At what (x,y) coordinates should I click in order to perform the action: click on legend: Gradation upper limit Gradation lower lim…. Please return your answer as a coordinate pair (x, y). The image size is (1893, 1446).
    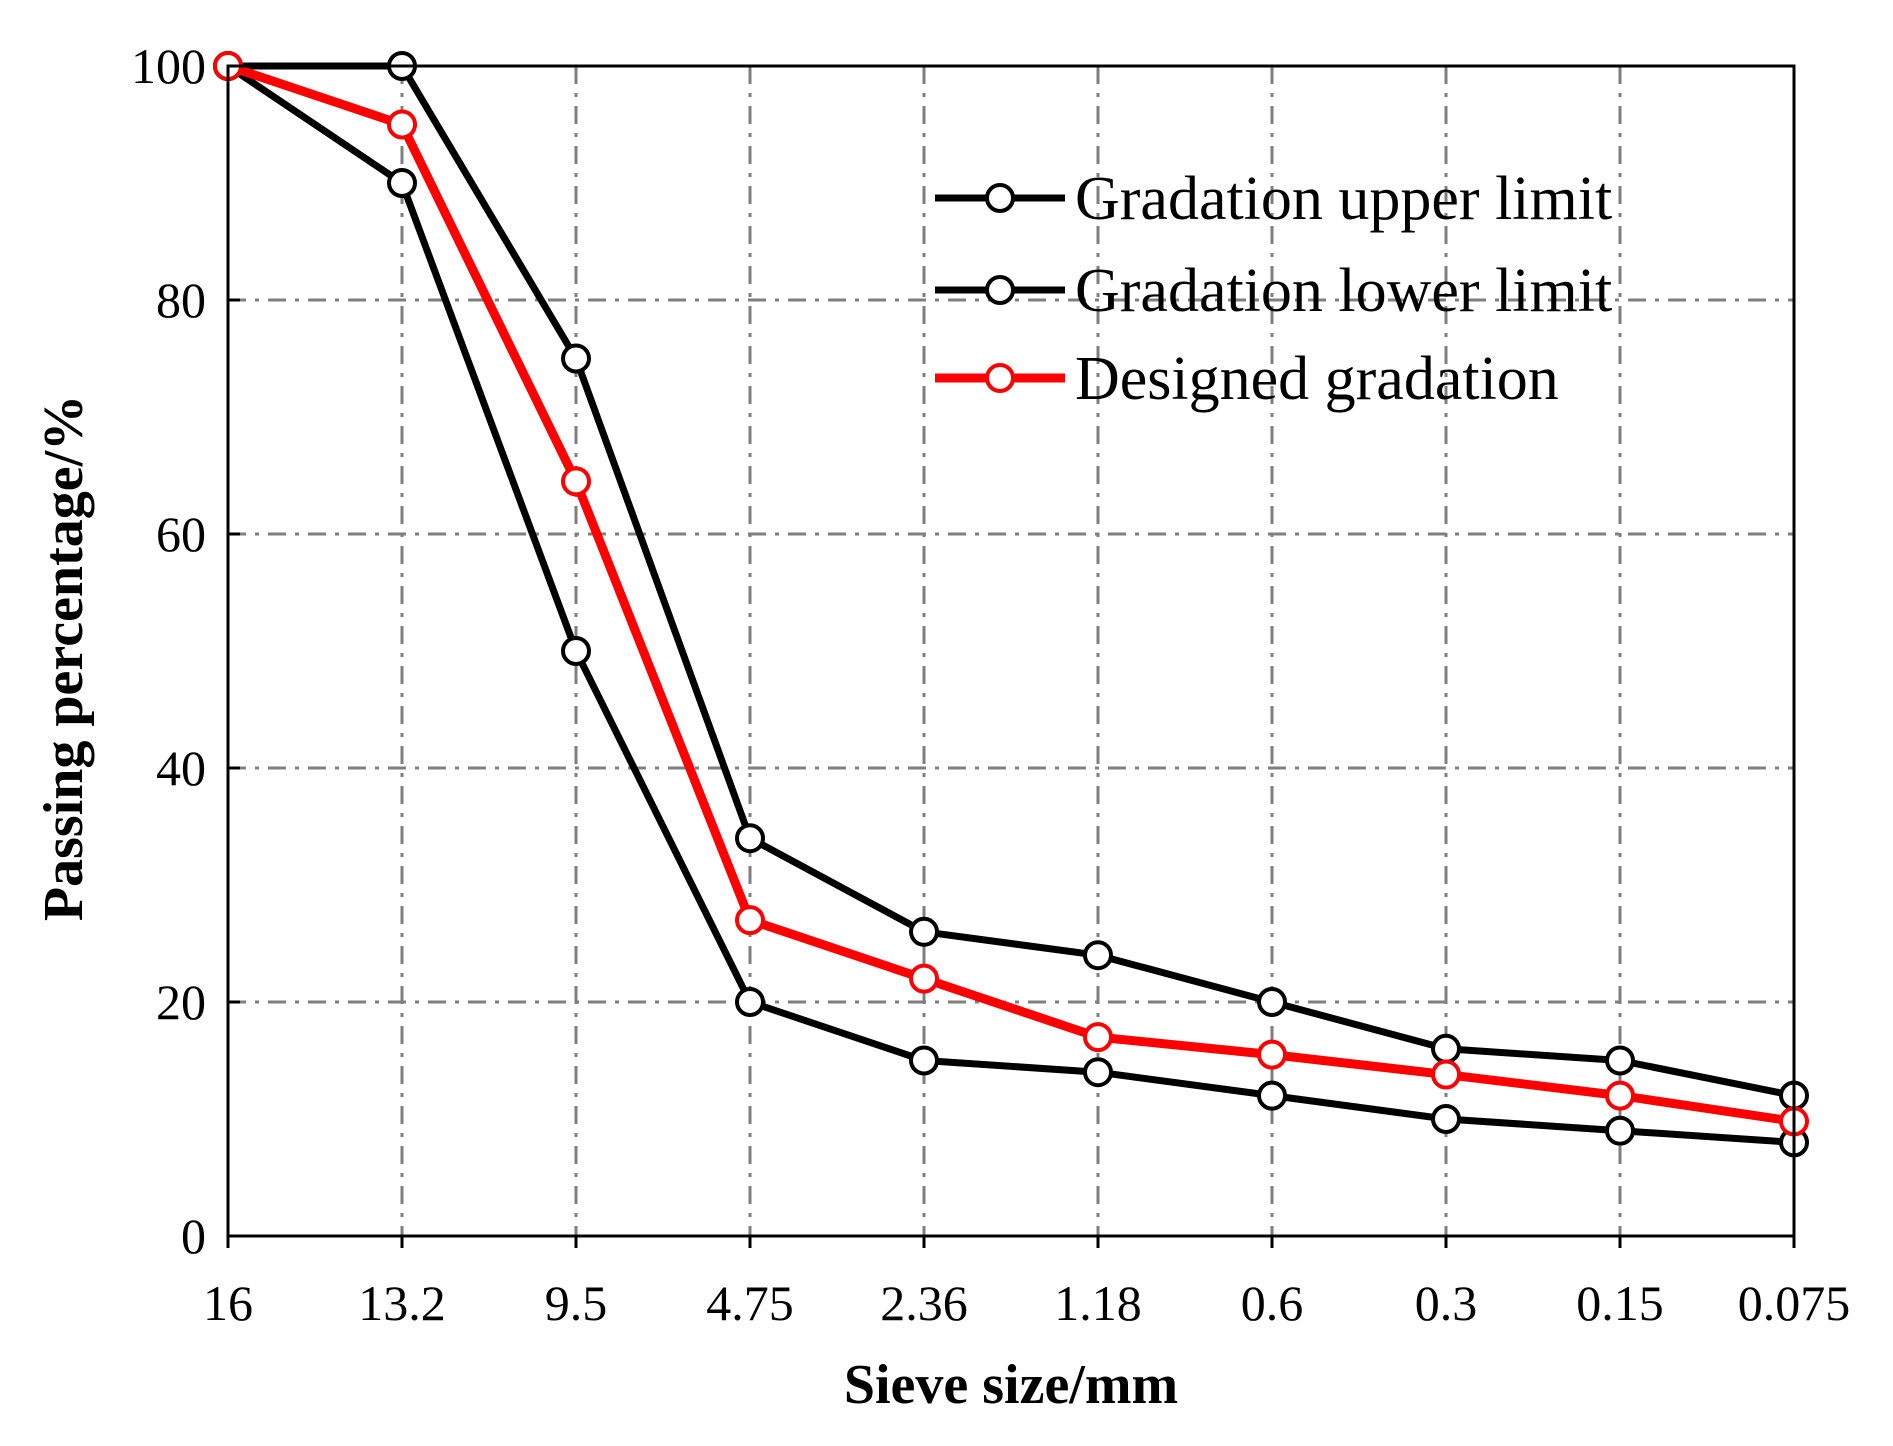
    Looking at the image, I should click on (1273, 289).